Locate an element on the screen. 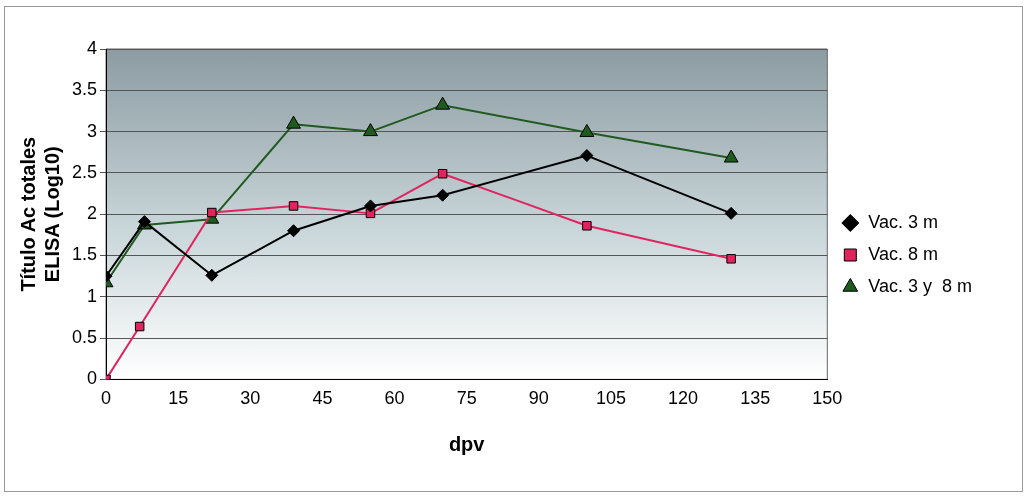 This screenshot has width=1029, height=498. legend-label: Vac. 8 m is located at coordinates (903, 253).